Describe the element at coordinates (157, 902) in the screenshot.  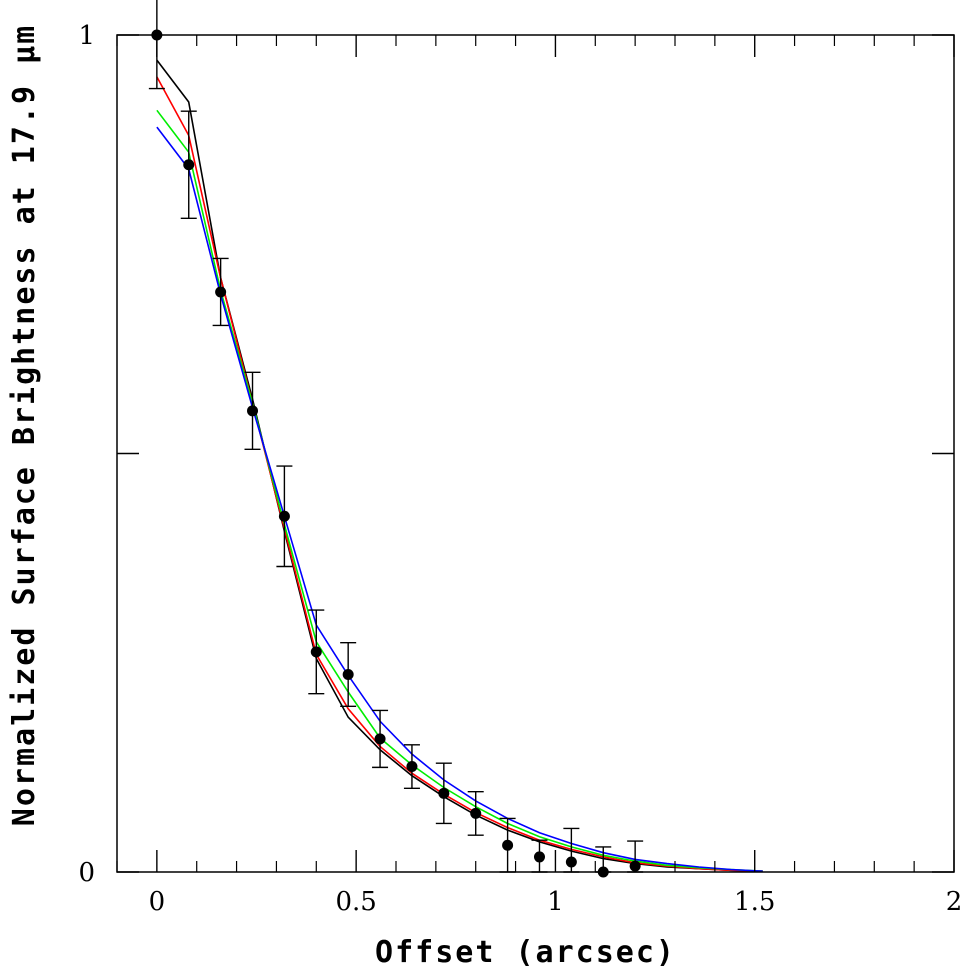
I see `x-tick-label: 0` at that location.